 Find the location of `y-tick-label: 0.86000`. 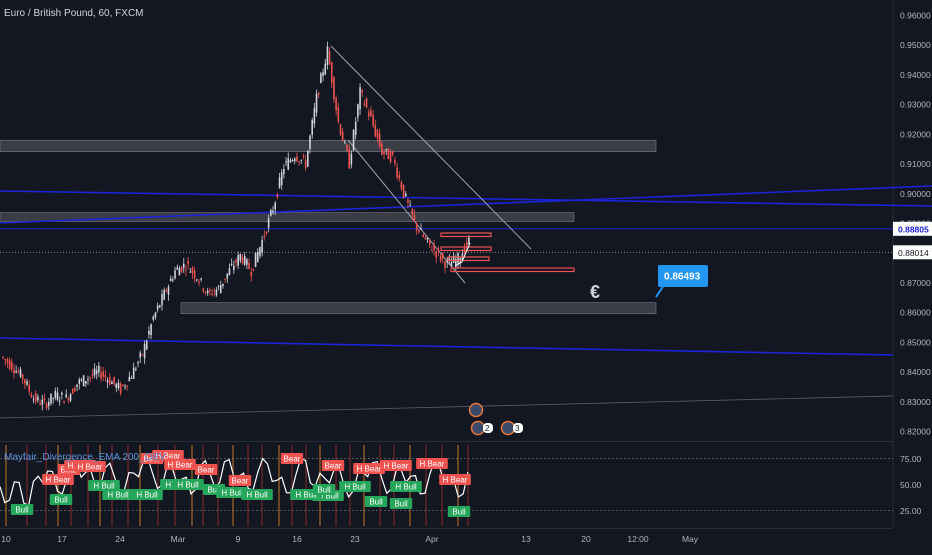

y-tick-label: 0.86000 is located at coordinates (915, 313).